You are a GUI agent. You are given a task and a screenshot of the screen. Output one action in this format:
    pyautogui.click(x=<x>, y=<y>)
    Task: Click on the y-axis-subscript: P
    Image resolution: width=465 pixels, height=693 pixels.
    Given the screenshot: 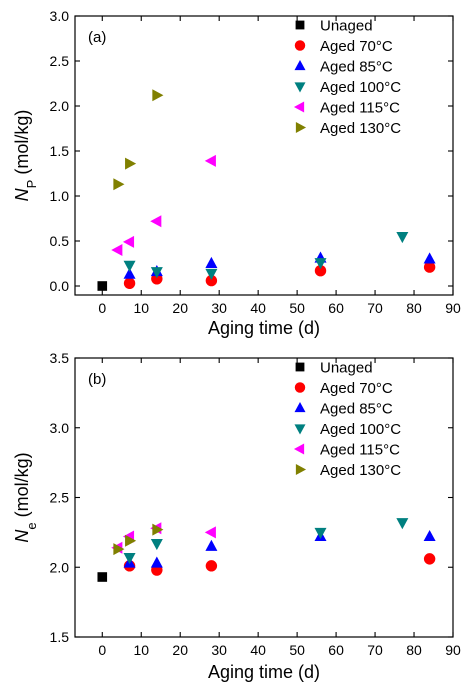 What is the action you would take?
    pyautogui.click(x=31, y=184)
    